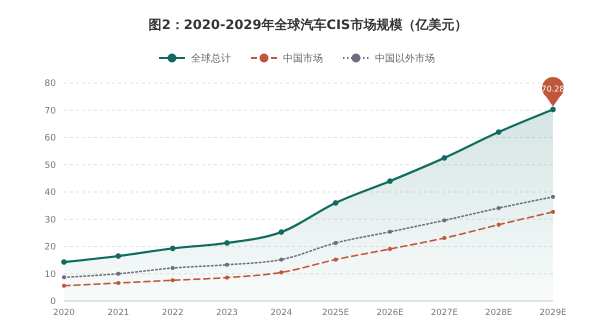 The width and height of the screenshot is (600, 322). Describe the element at coordinates (50, 247) in the screenshot. I see `y-tick-label: 20` at that location.